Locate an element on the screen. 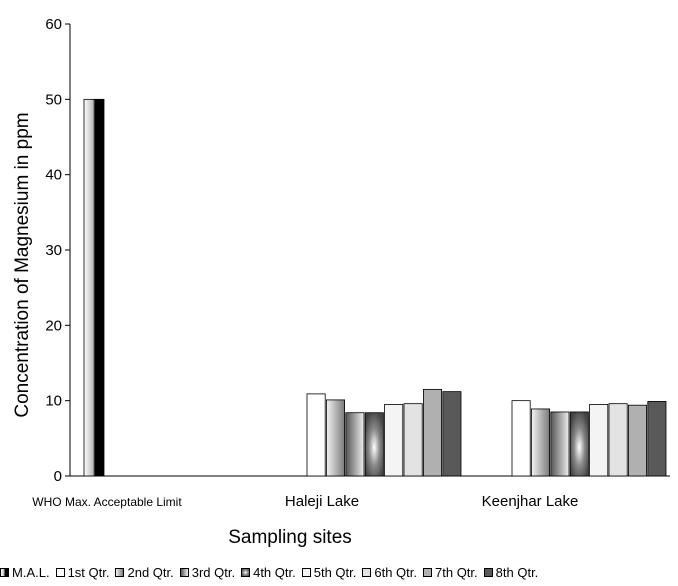 Image resolution: width=678 pixels, height=586 pixels. legend-item: 5th Qtr. is located at coordinates (329, 572).